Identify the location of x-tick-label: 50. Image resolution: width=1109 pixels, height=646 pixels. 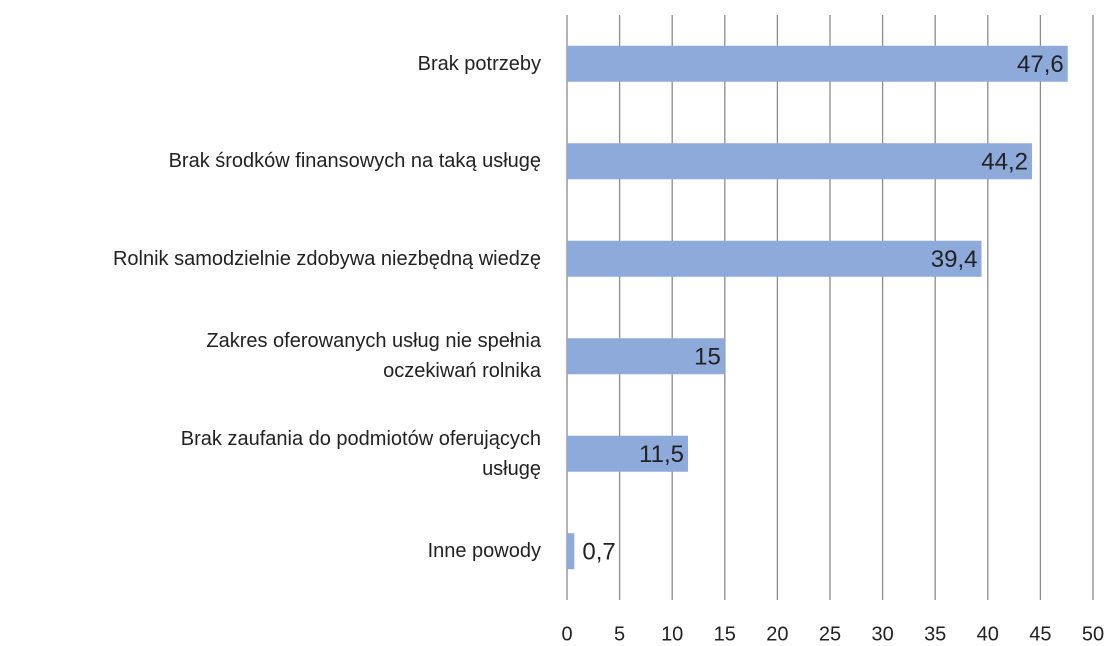
(1093, 634).